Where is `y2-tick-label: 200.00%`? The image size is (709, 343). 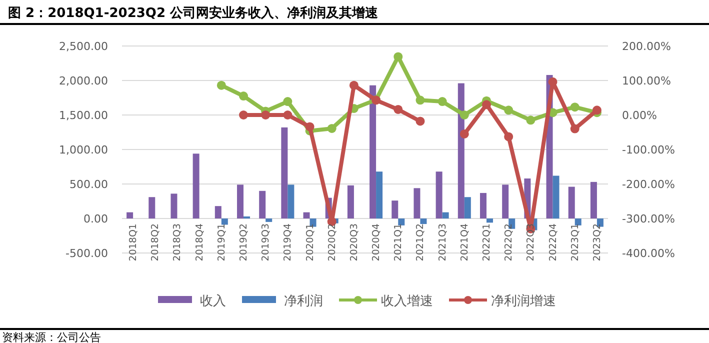 y2-tick-label: 200.00% is located at coordinates (646, 46).